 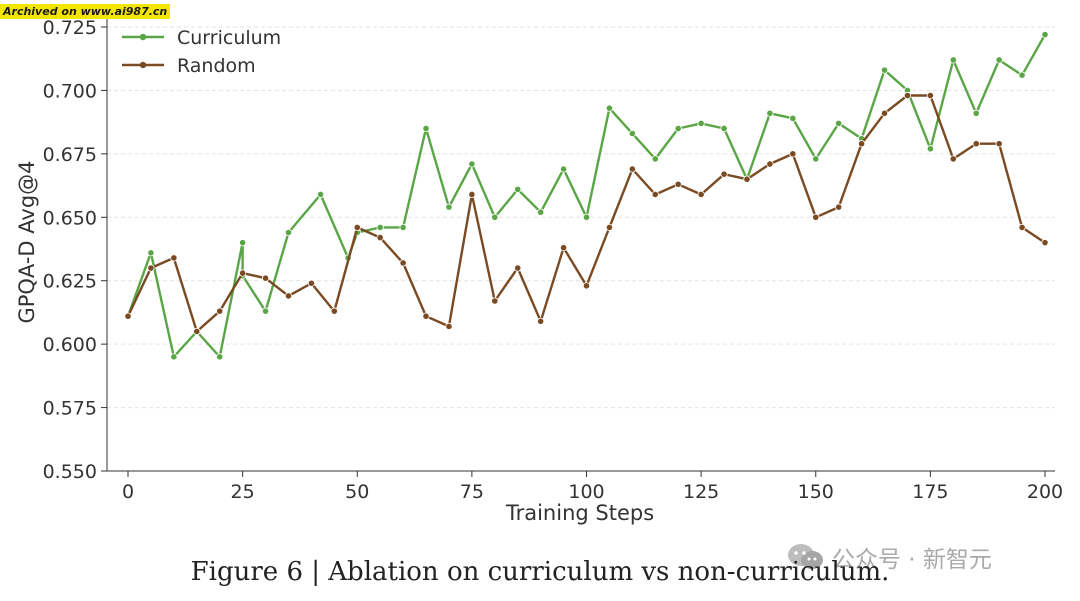 What do you see at coordinates (229, 38) in the screenshot?
I see `legend-label: Curriculum` at bounding box center [229, 38].